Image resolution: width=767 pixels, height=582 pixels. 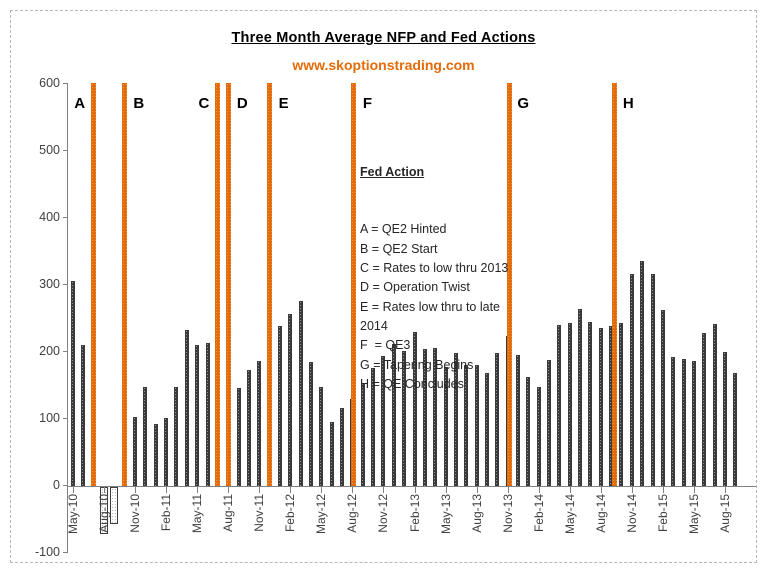 What do you see at coordinates (538, 513) in the screenshot?
I see `x-tick-label: Feb-14` at bounding box center [538, 513].